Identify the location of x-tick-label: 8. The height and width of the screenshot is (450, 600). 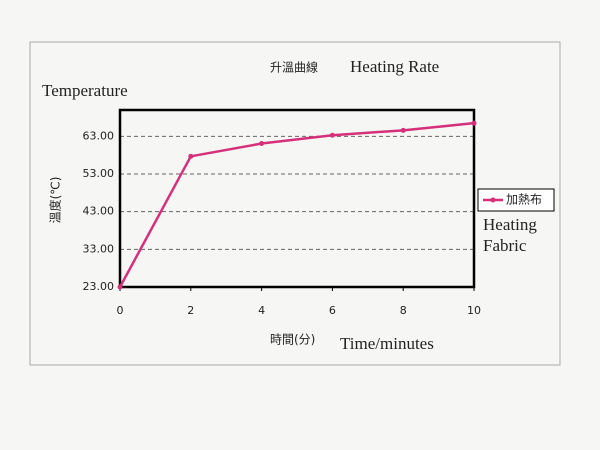
(403, 310).